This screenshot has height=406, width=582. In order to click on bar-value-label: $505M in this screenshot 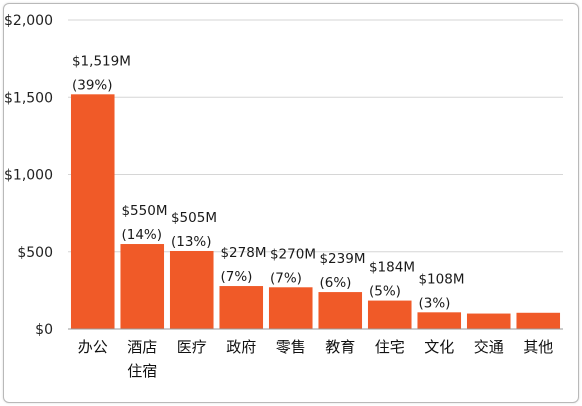, I will do `click(194, 218)`.